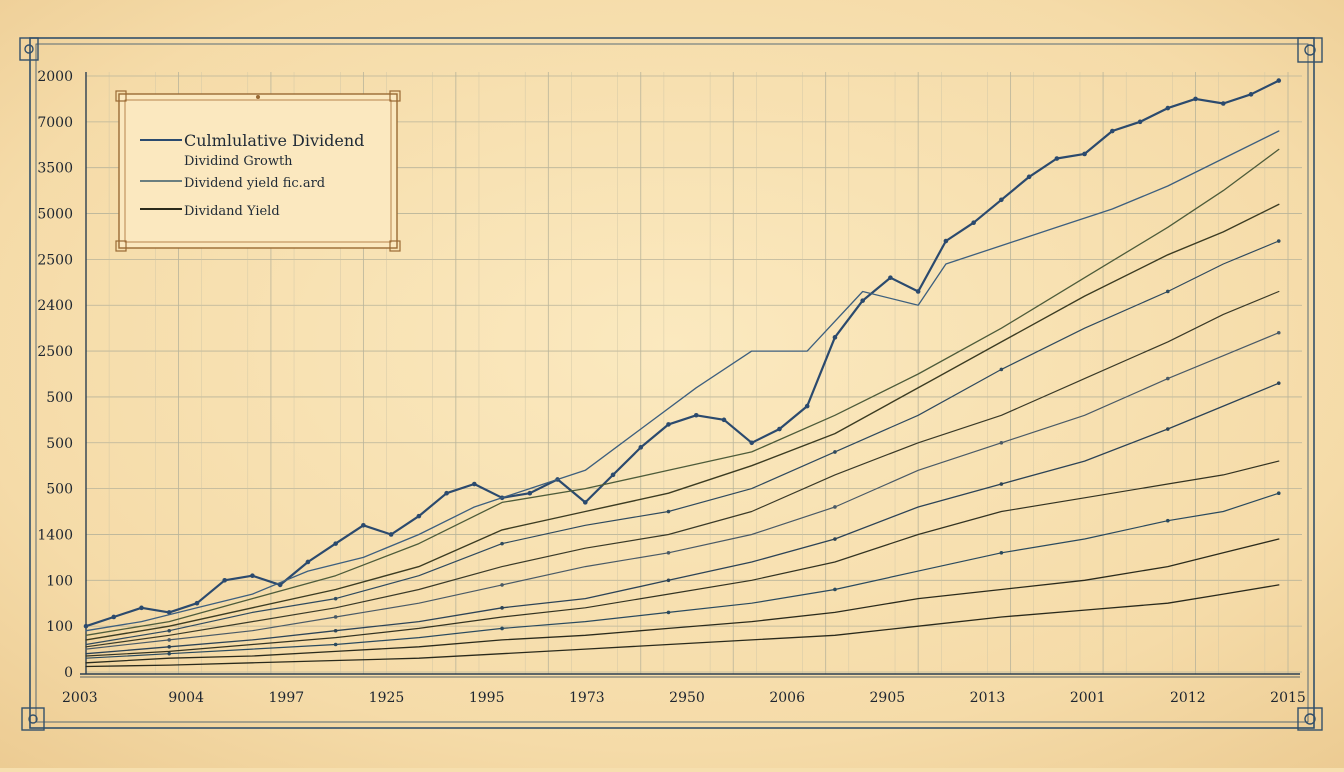 The width and height of the screenshot is (1344, 772). Describe the element at coordinates (1188, 698) in the screenshot. I see `x-tick-label: 2012` at that location.